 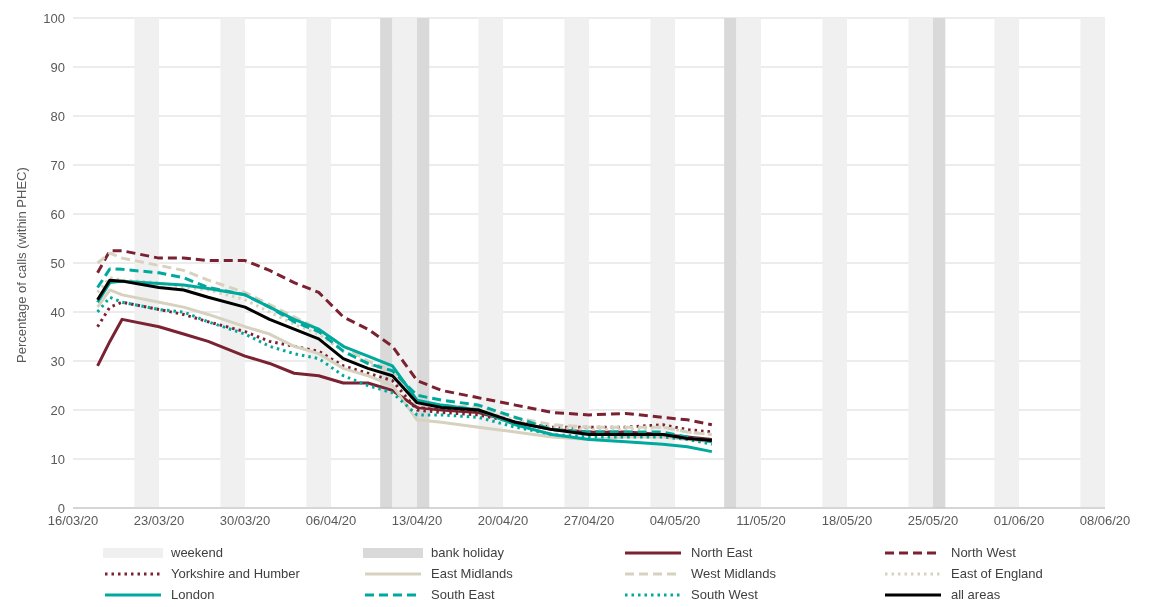 What do you see at coordinates (57, 263) in the screenshot?
I see `y-tick-label: 50` at bounding box center [57, 263].